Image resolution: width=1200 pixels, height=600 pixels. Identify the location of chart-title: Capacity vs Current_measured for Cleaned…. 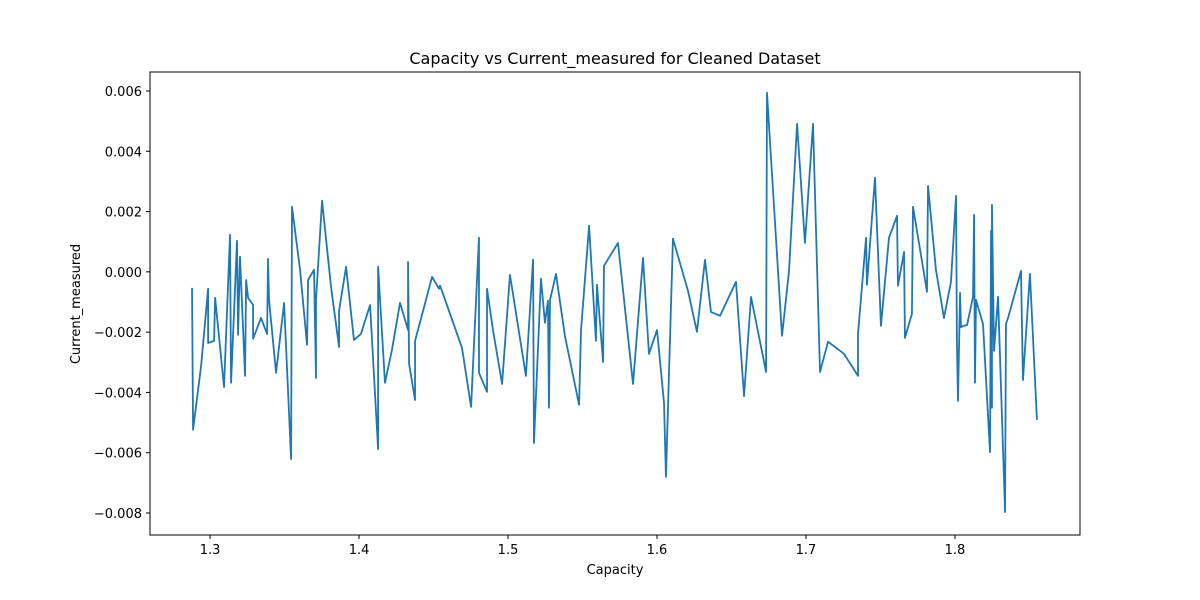
(614, 59).